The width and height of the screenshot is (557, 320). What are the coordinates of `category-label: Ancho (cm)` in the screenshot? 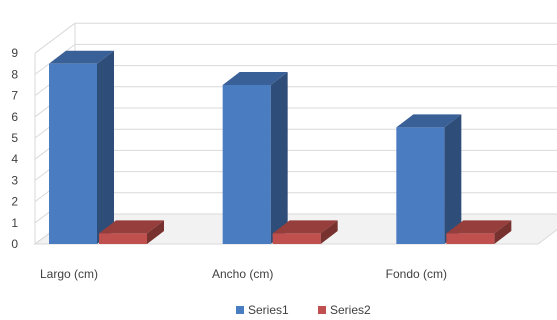 It's located at (242, 274).